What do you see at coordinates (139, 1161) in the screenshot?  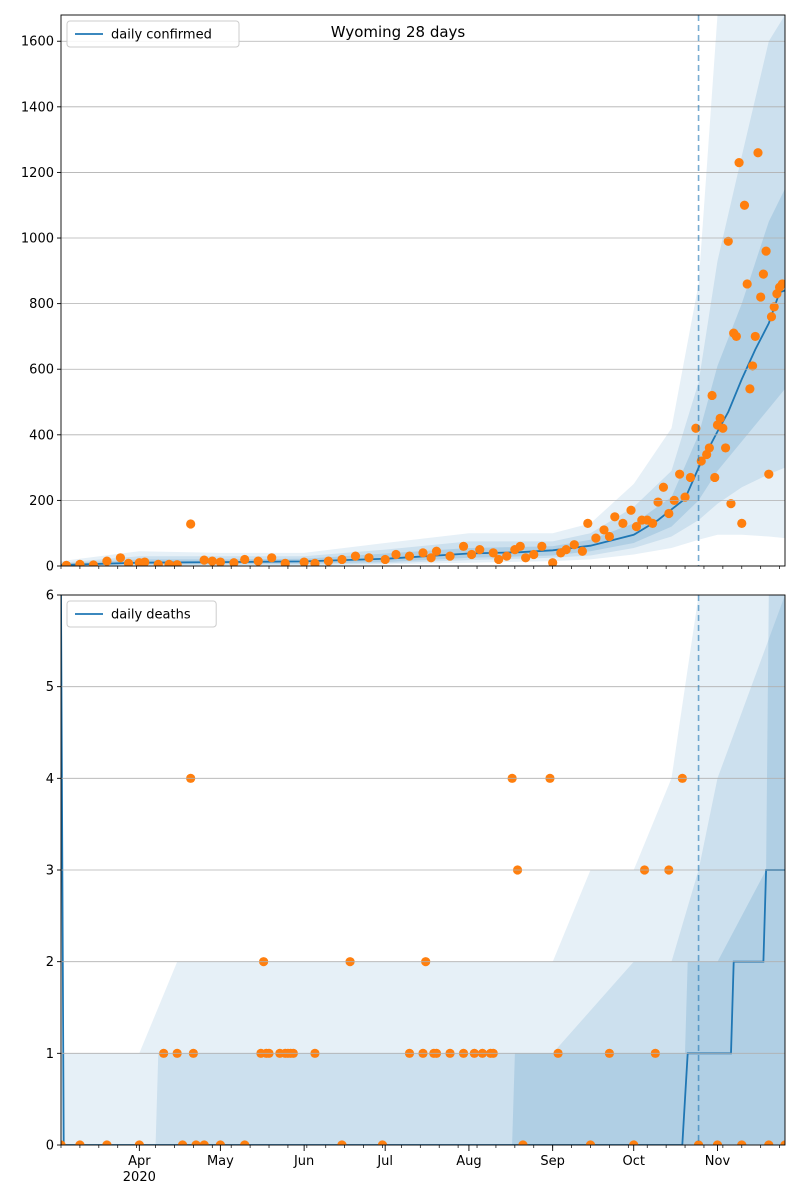 I see `x-tick-label: Apr` at bounding box center [139, 1161].